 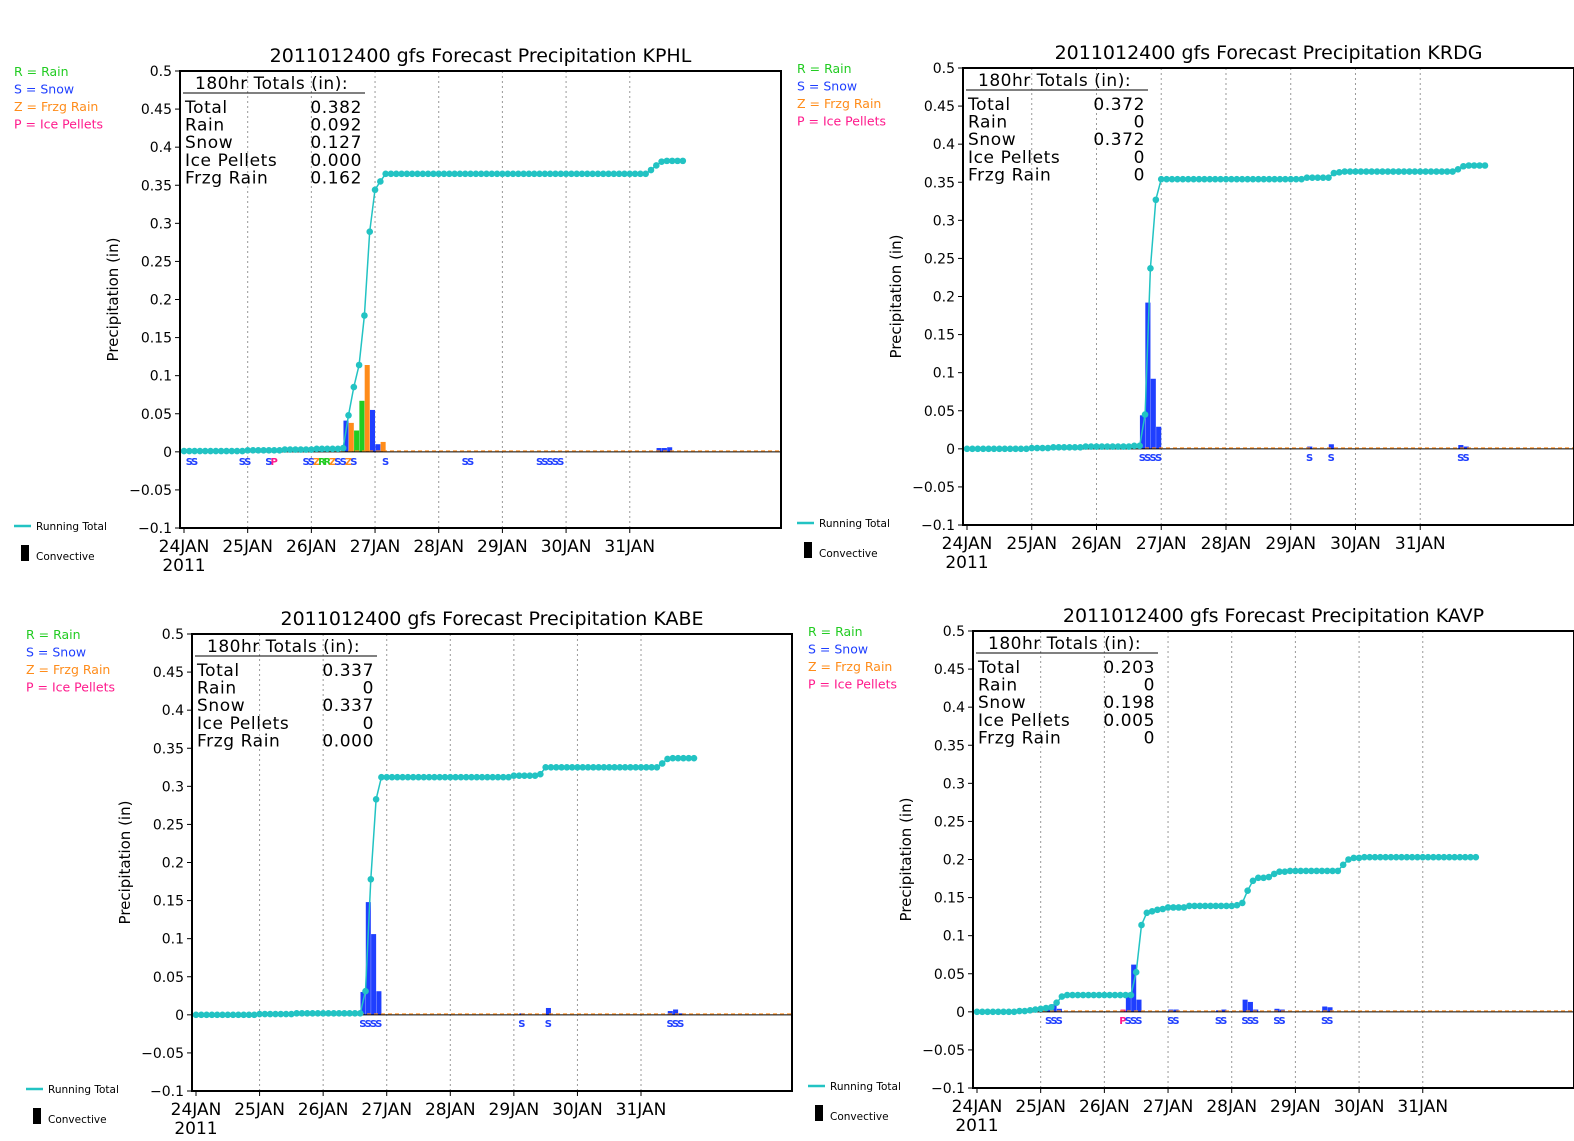 What do you see at coordinates (167, 453) in the screenshot?
I see `y-tick-label: 0` at bounding box center [167, 453].